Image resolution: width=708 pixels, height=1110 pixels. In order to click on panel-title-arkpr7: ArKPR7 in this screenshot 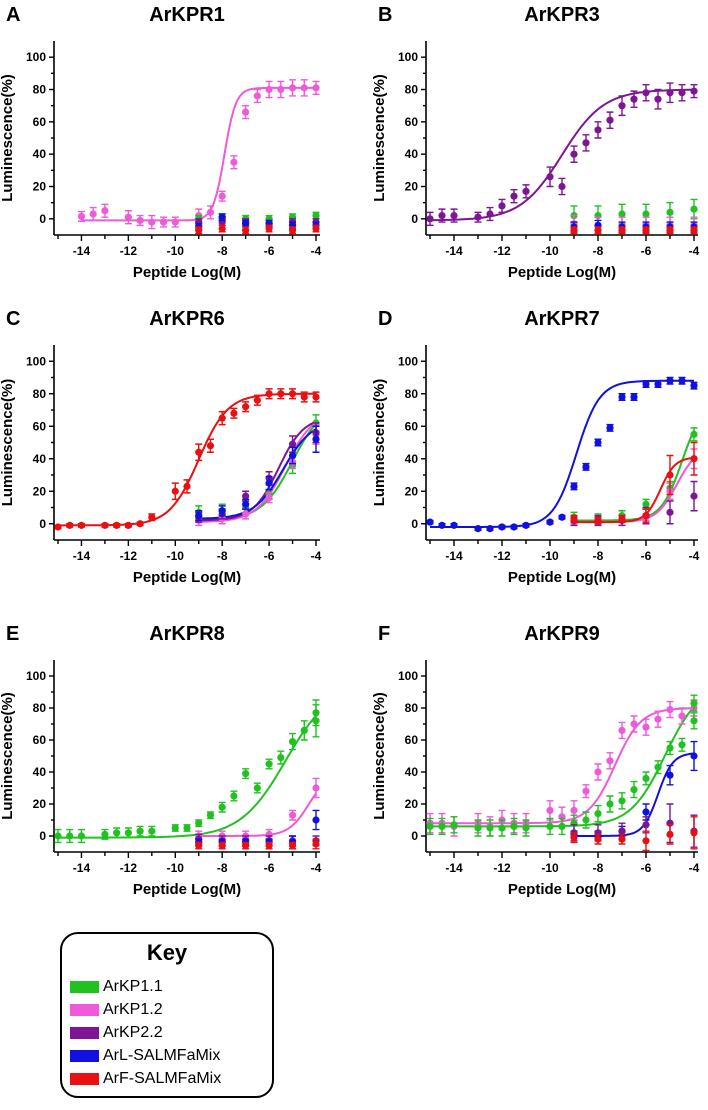, I will do `click(562, 319)`.